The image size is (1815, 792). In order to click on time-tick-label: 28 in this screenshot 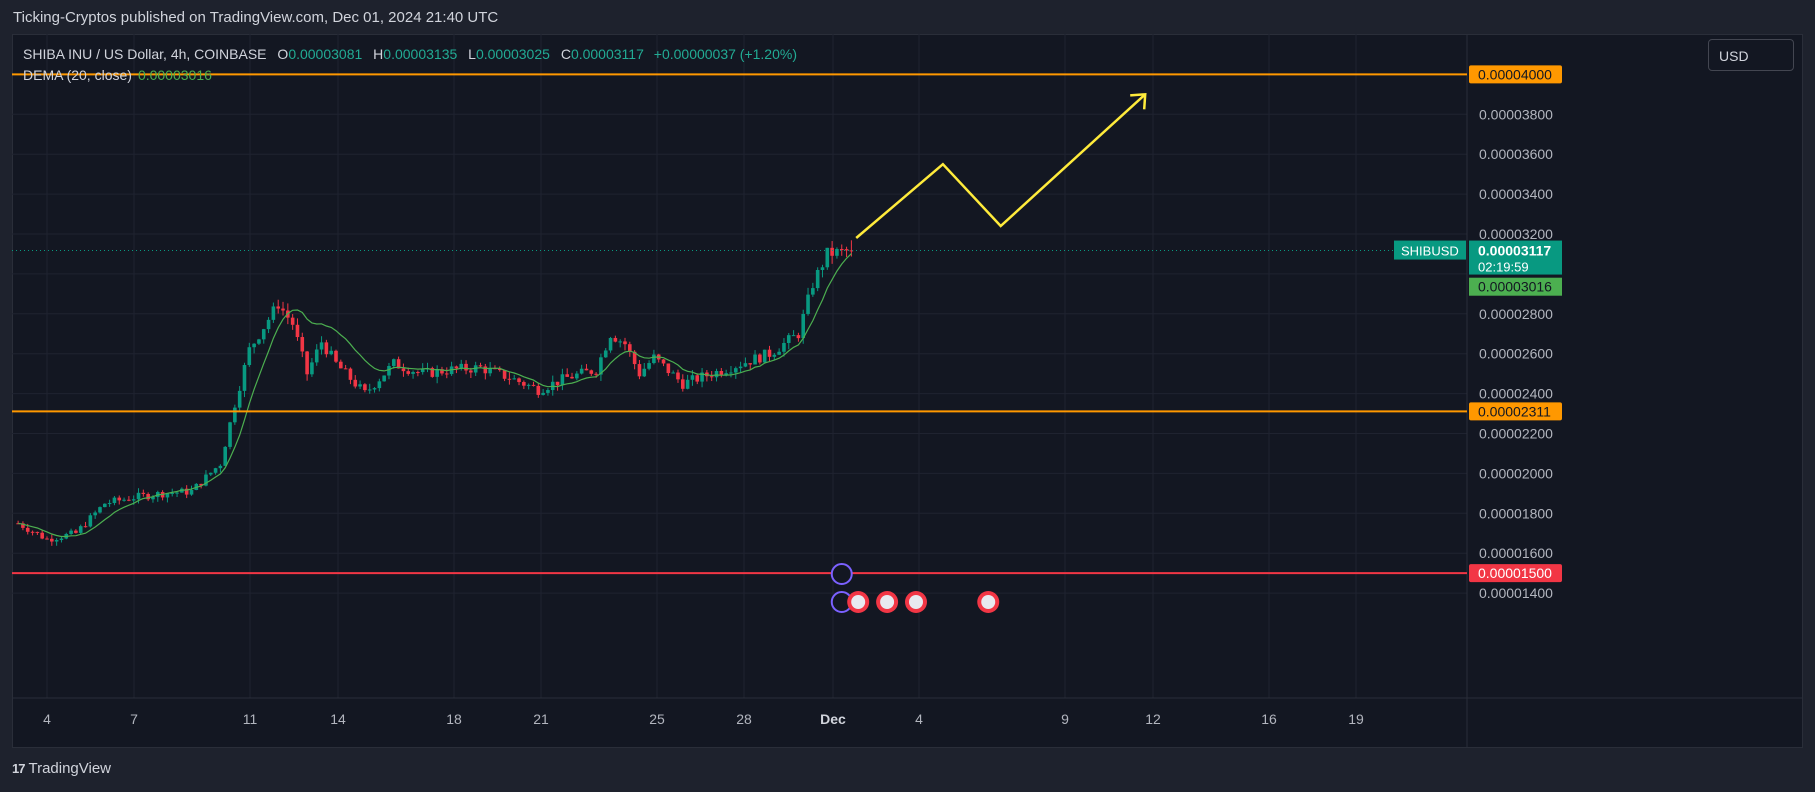, I will do `click(744, 719)`.